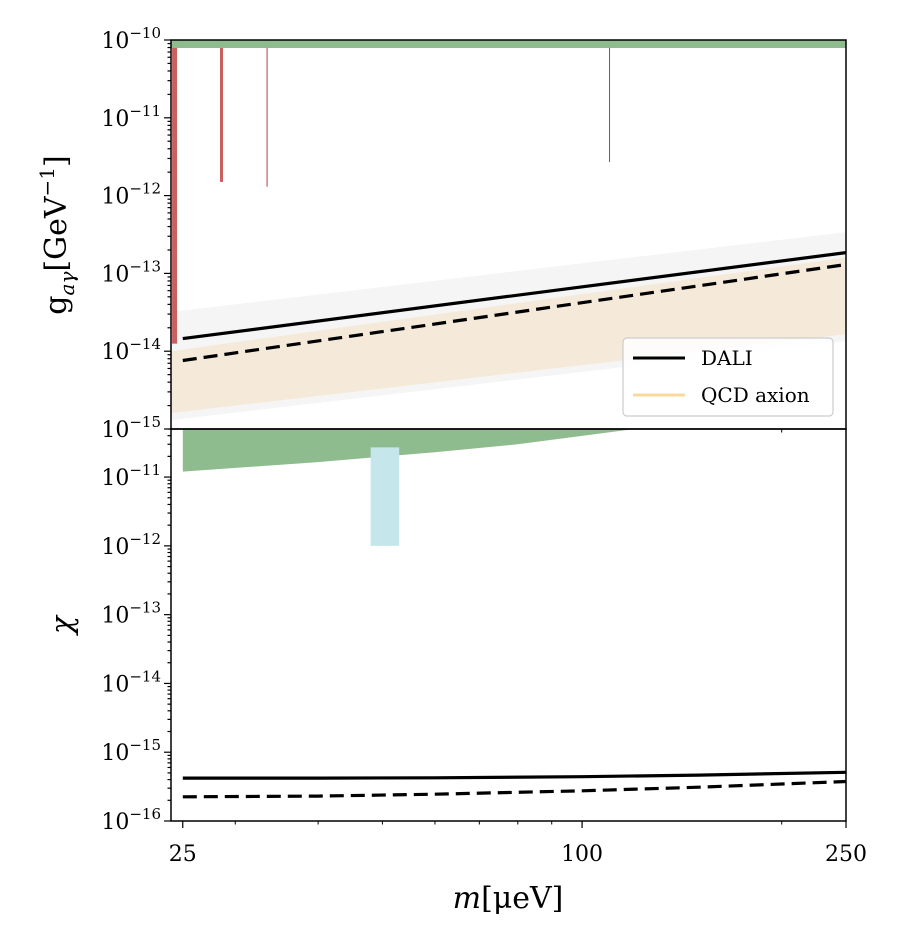 Image resolution: width=900 pixels, height=943 pixels. I want to click on tick-label-exponent: −10, so click(145, 33).